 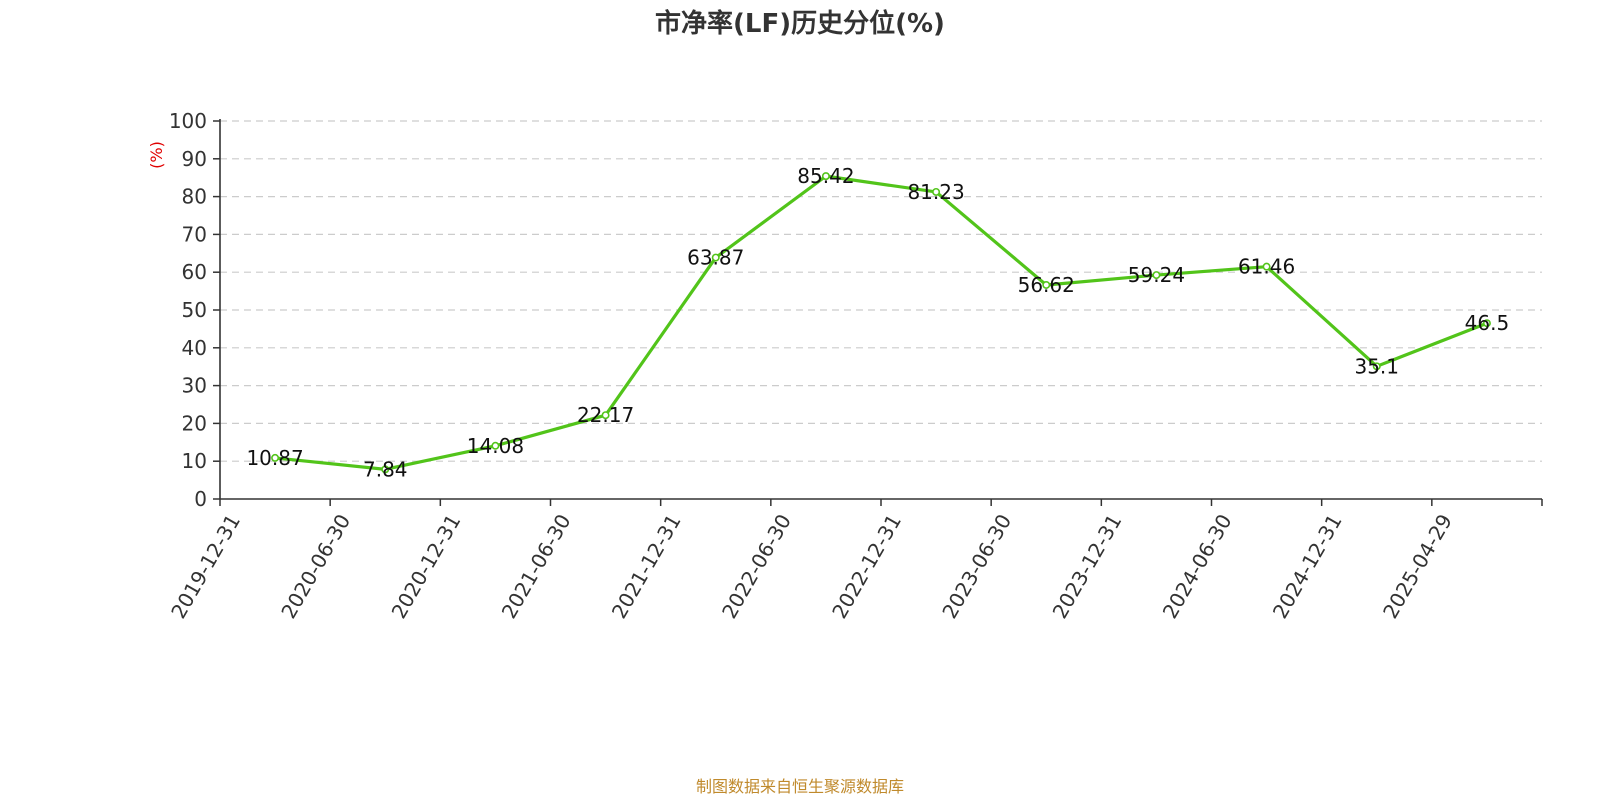 What do you see at coordinates (800, 786) in the screenshot?
I see `data-source-note: 制图数据来自恒生聚源数据库` at bounding box center [800, 786].